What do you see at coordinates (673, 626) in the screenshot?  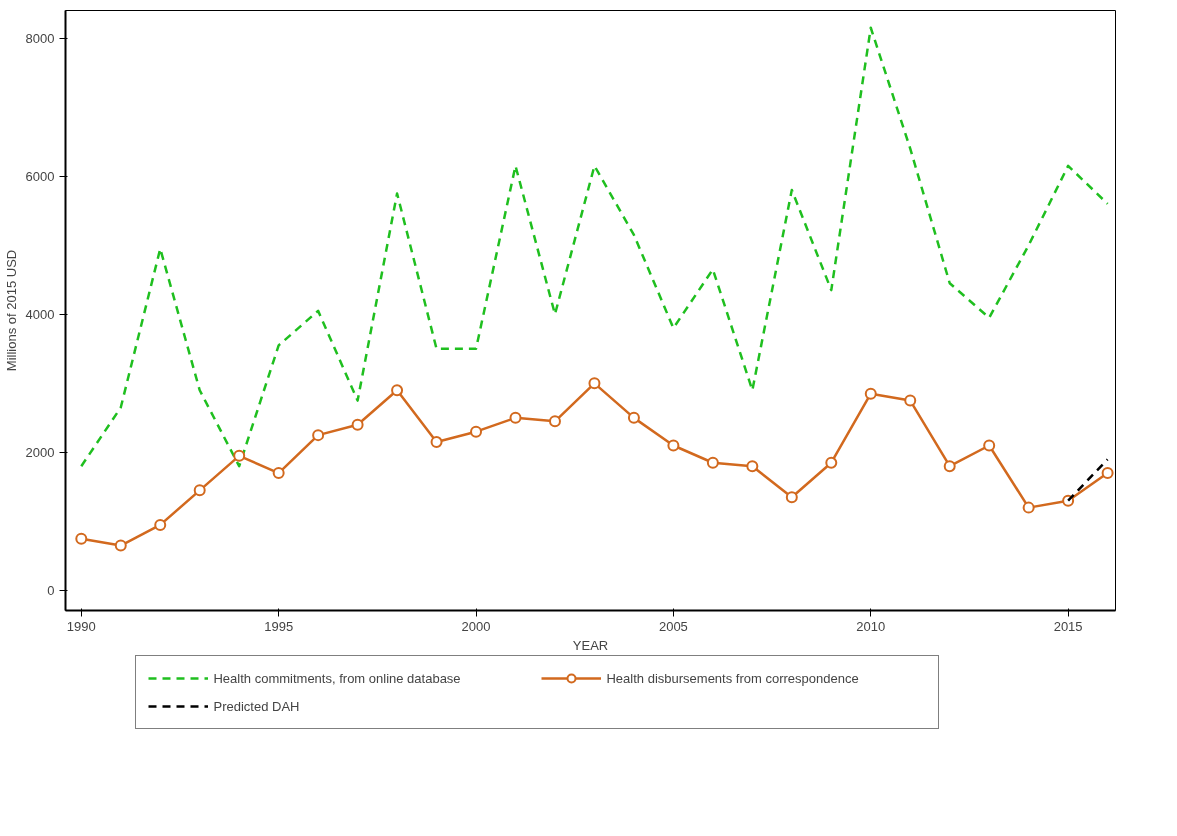 I see `x-tick-label: 2005` at bounding box center [673, 626].